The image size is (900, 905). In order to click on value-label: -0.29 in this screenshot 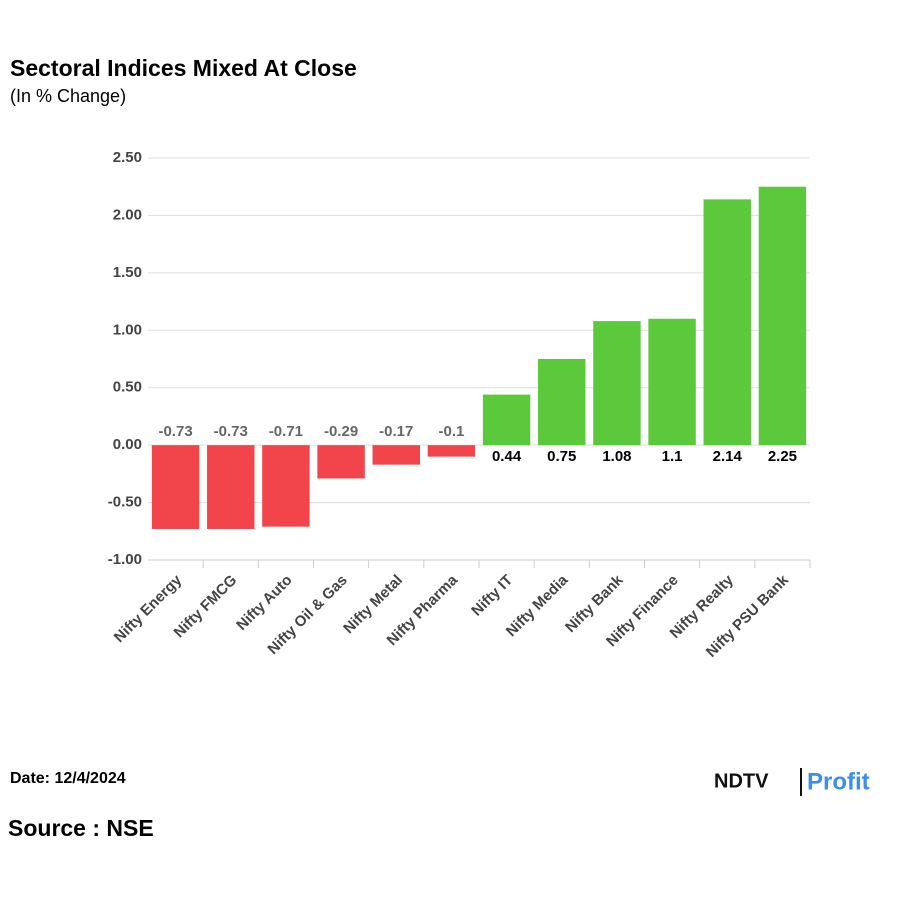, I will do `click(341, 431)`.